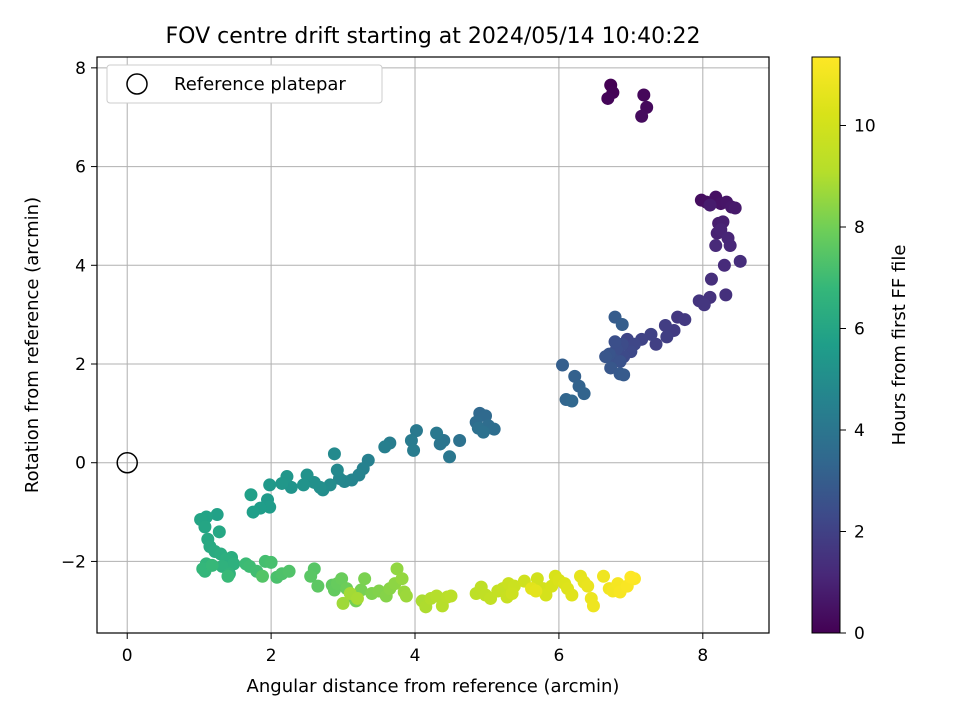 The width and height of the screenshot is (960, 724). I want to click on x-axis-ticks: 0 2 4 6 8, so click(415, 649).